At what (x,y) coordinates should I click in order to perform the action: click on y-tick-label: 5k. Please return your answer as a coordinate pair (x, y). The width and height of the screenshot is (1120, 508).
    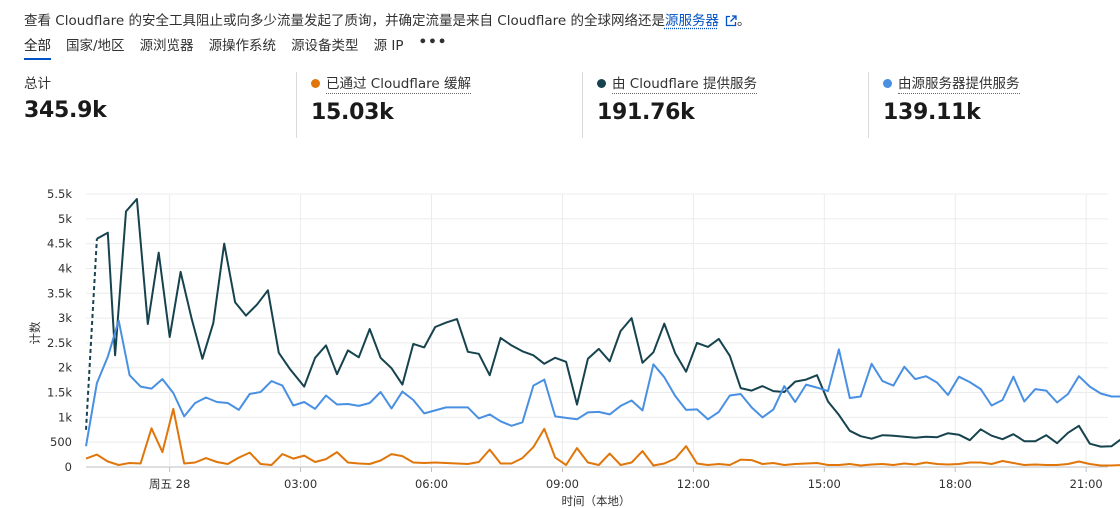
    Looking at the image, I should click on (65, 219).